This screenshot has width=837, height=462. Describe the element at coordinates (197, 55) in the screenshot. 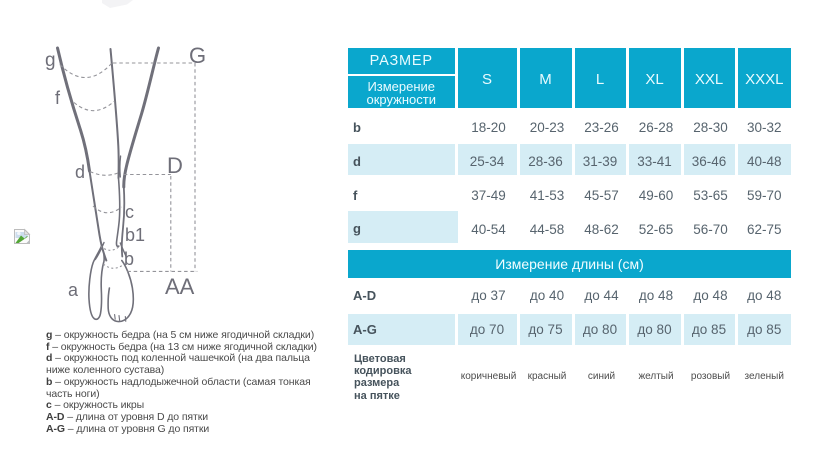

I see `svg-text: G` at that location.